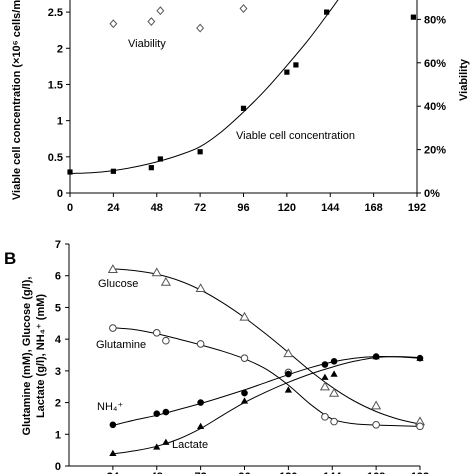 The height and width of the screenshot is (474, 474). Describe the element at coordinates (435, 107) in the screenshot. I see `panel-a-y2-tick-label: 40%` at that location.